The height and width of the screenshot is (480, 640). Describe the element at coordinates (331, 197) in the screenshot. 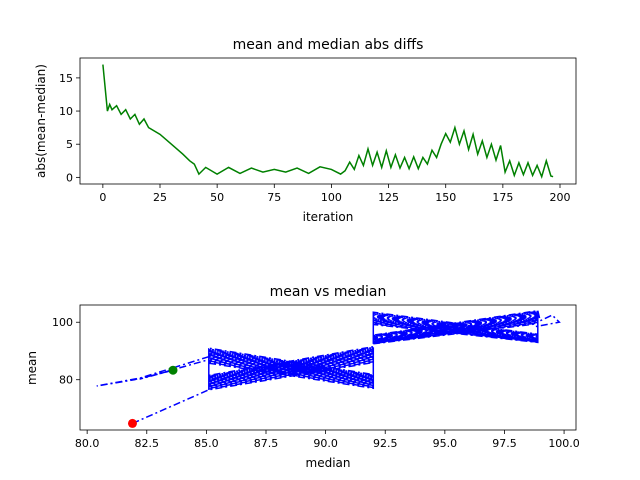

I see `x-tick-label: 100` at that location.